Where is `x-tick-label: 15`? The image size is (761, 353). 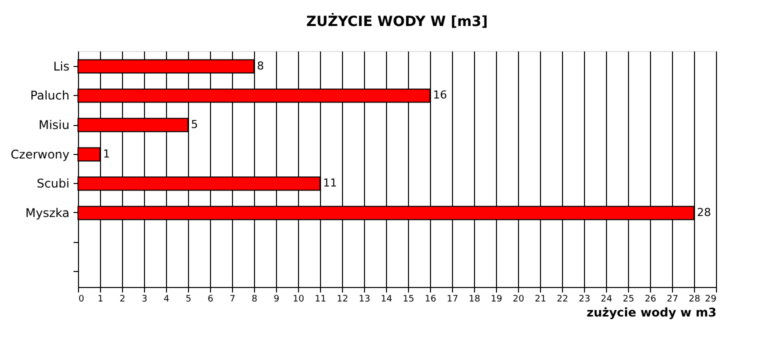
x-tick-label: 15 is located at coordinates (408, 299).